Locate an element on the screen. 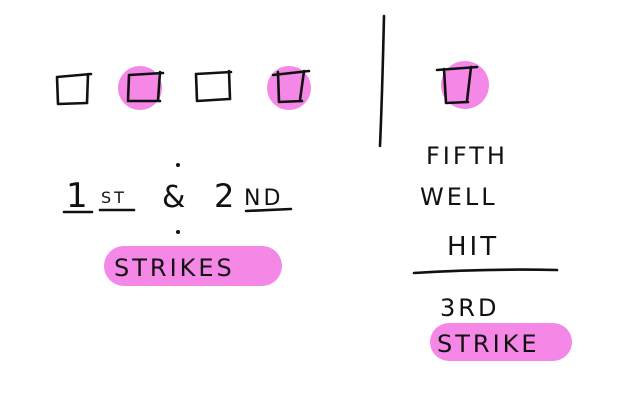  strikes-highlight is located at coordinates (193, 266).